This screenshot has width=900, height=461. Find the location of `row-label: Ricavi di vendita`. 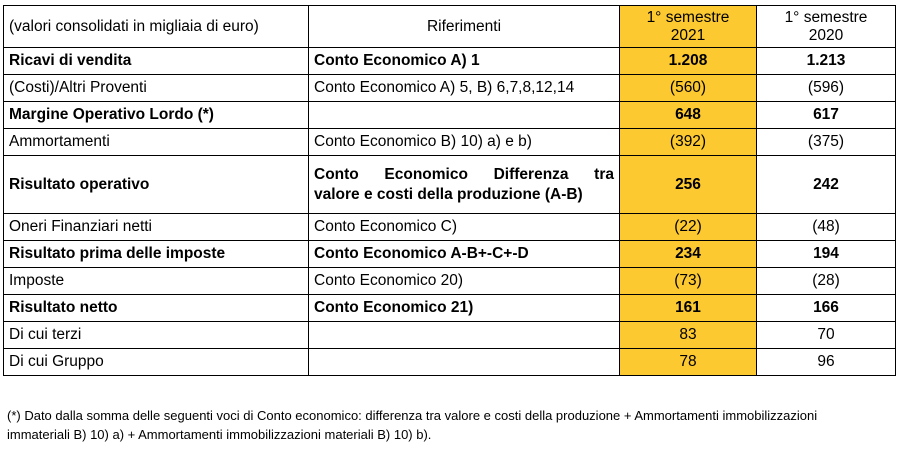

row-label: Ricavi di vendita is located at coordinates (156, 61).